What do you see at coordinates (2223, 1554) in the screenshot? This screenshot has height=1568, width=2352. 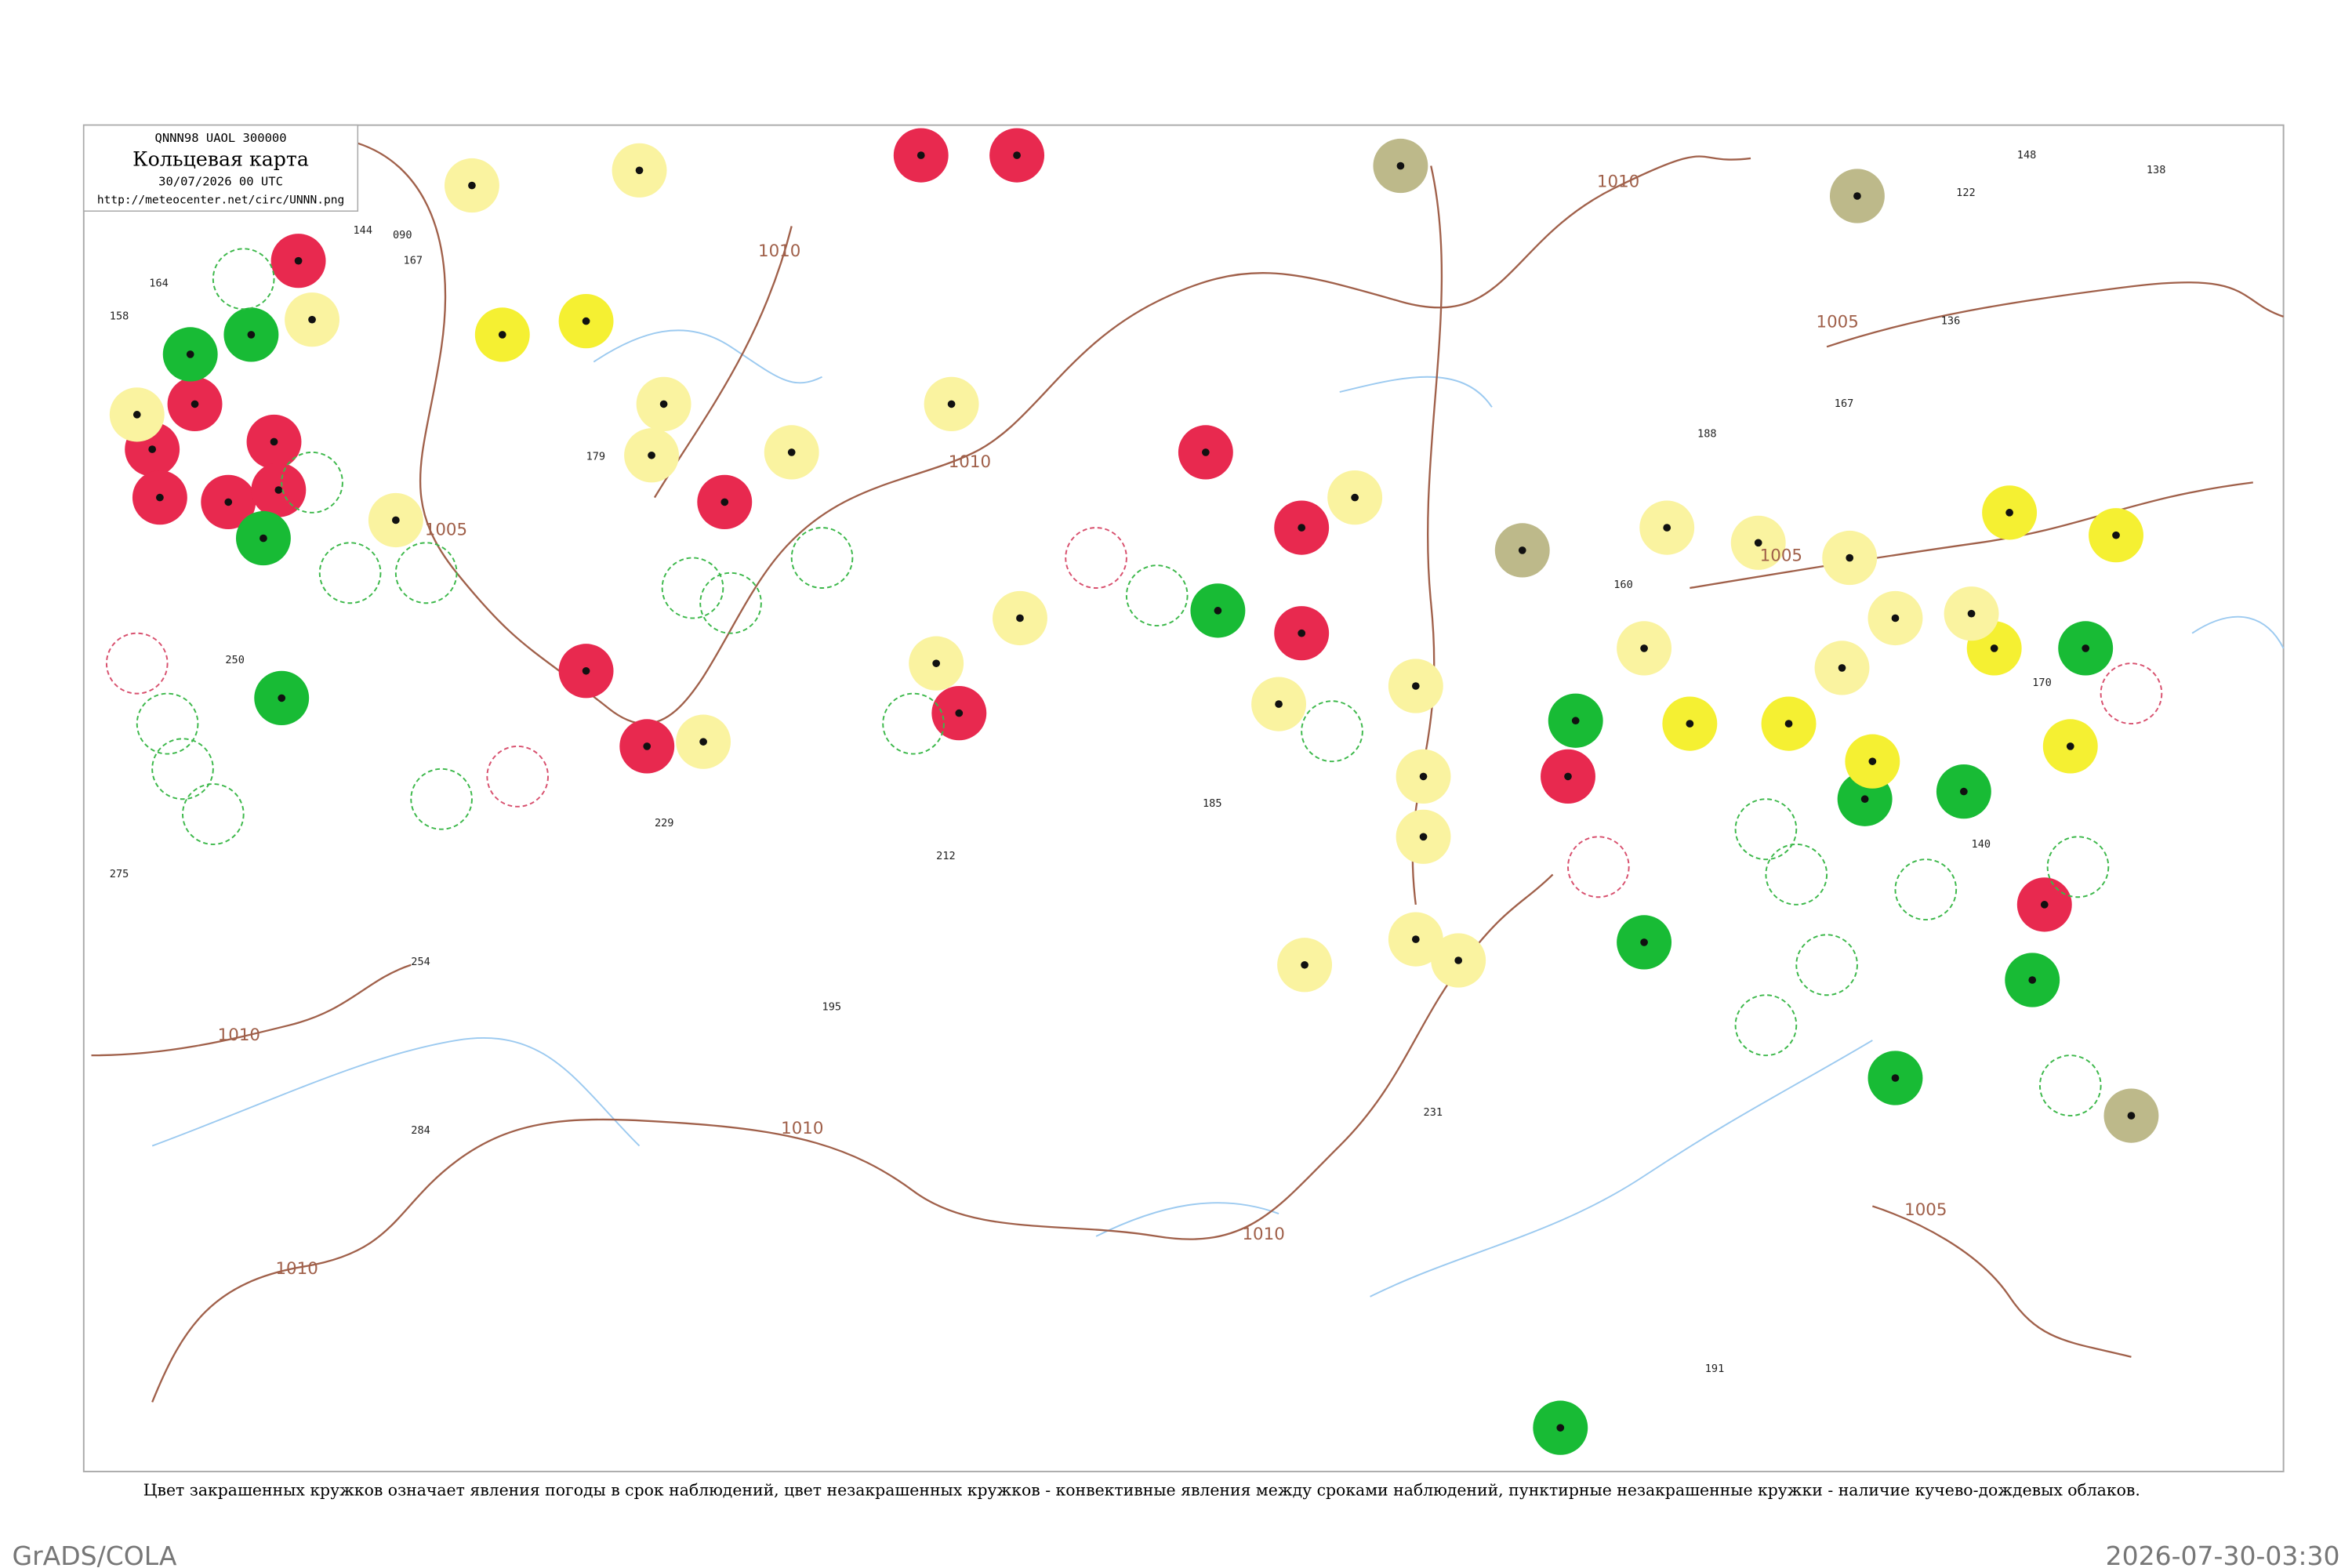 I see `footer-right: 2026-07-30-03:30` at bounding box center [2223, 1554].